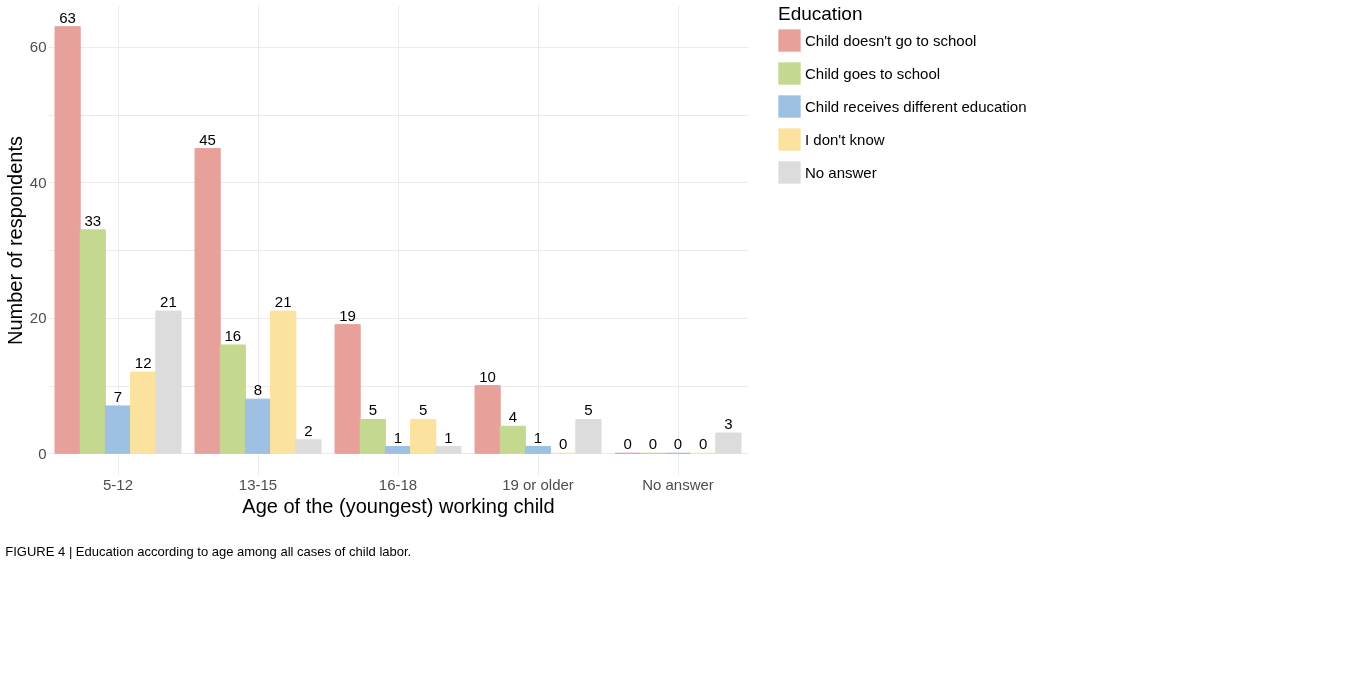 This screenshot has height=697, width=1360. I want to click on legend-label: No answer, so click(841, 172).